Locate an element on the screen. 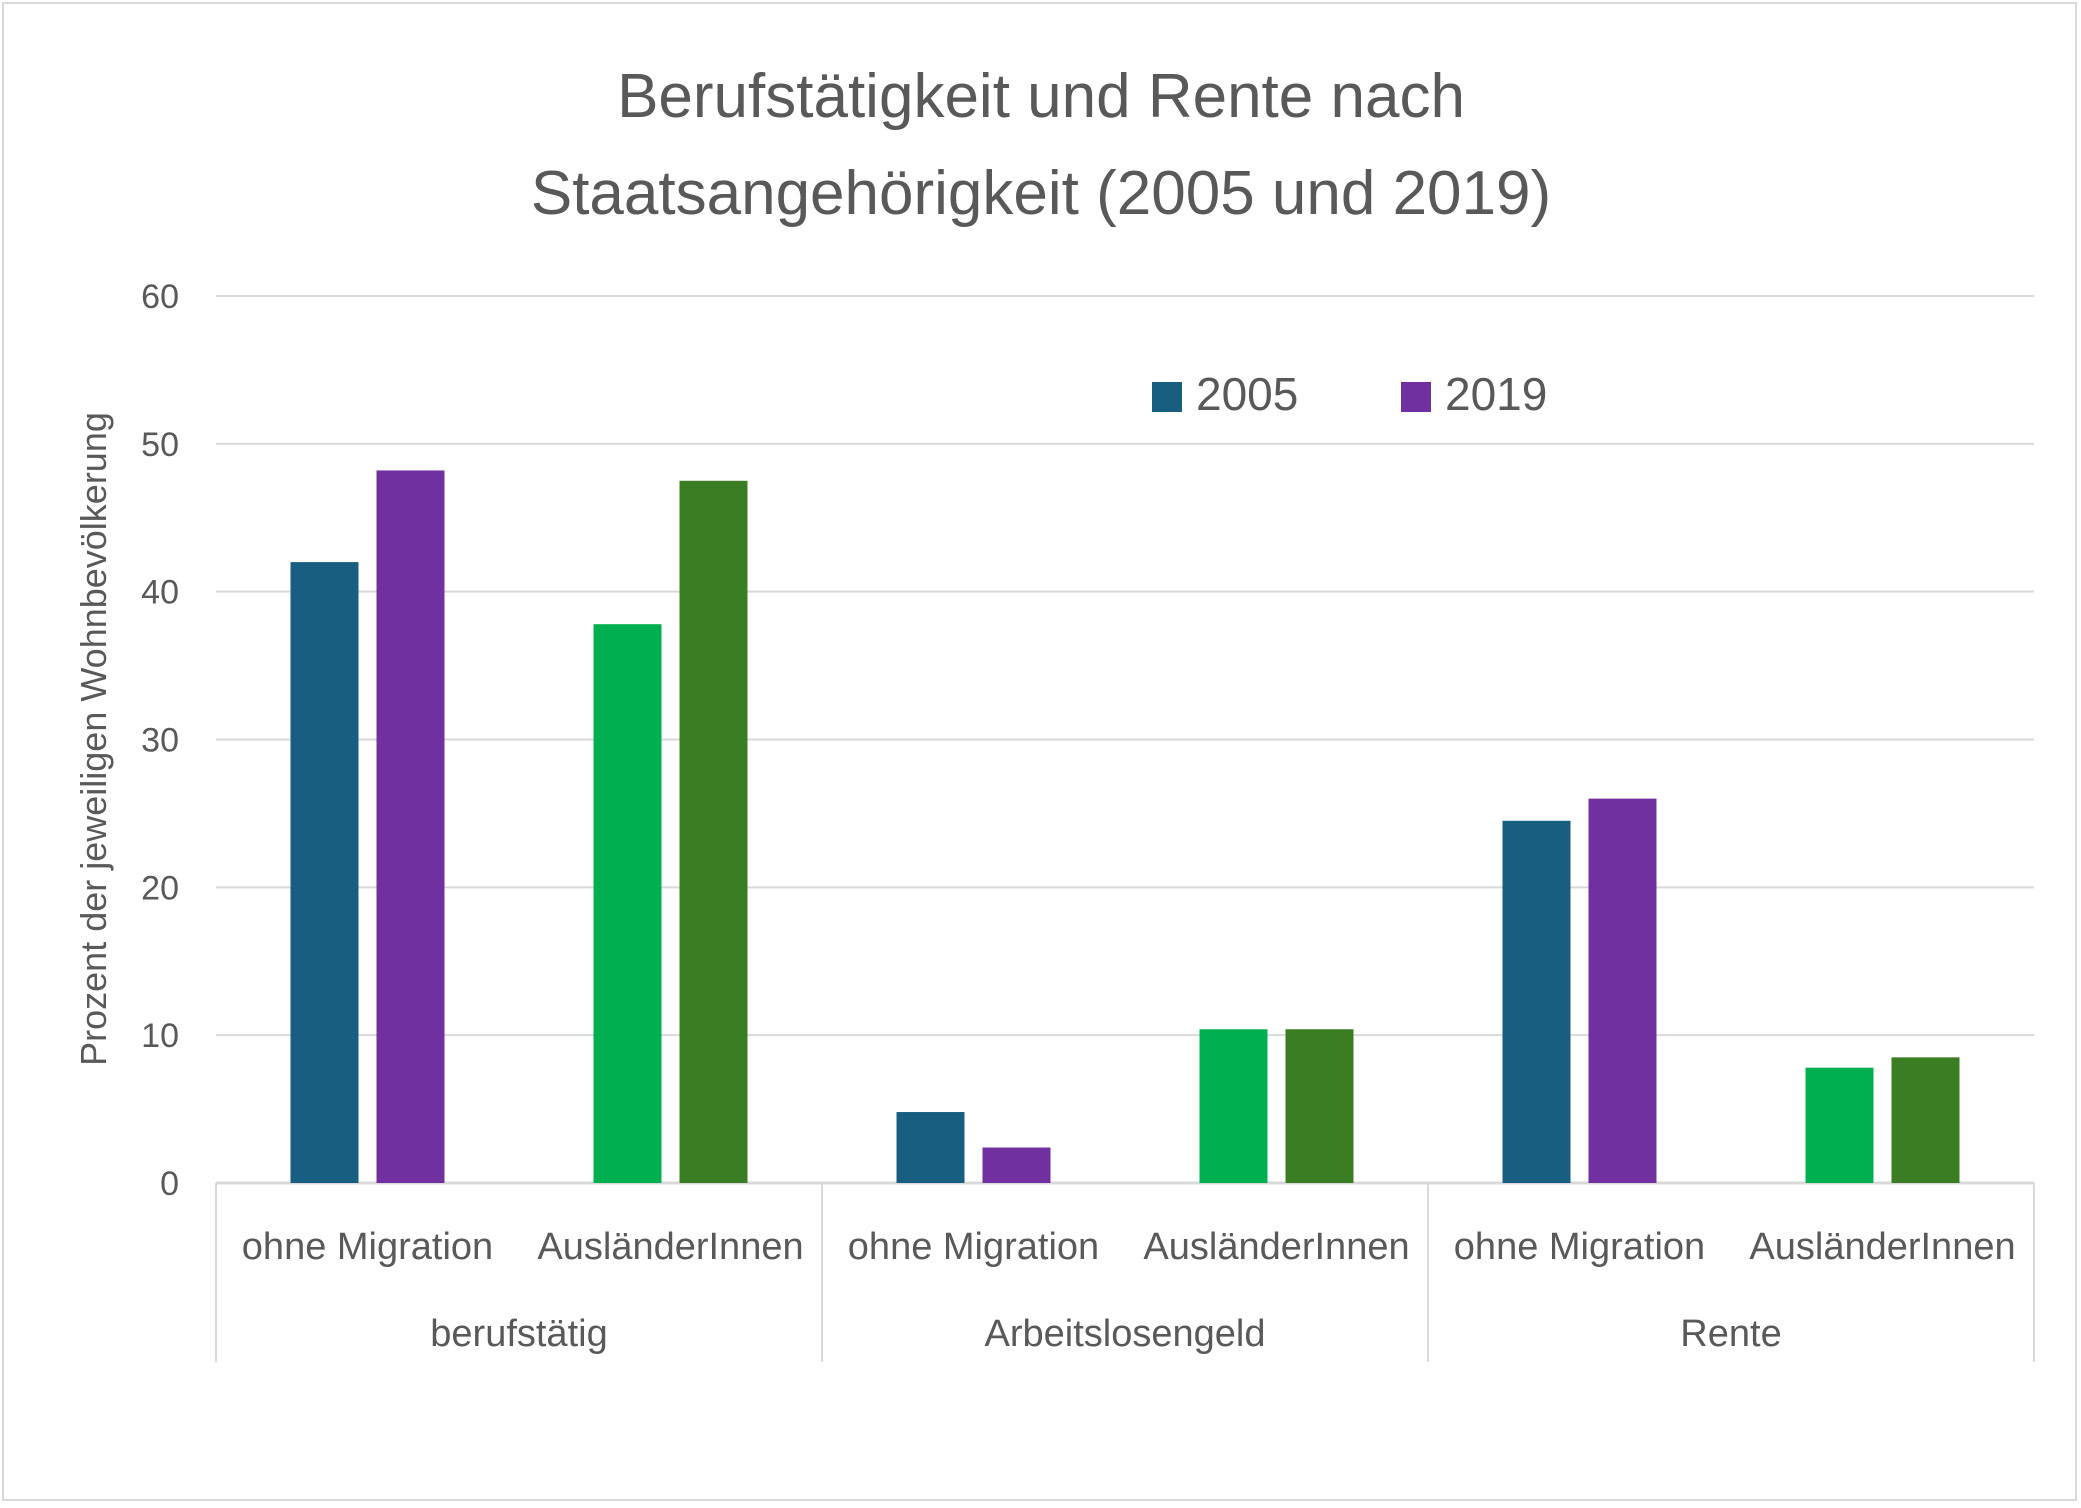 The height and width of the screenshot is (1508, 2081). bar-berufsttig-ohne-migration-2019 is located at coordinates (410, 826).